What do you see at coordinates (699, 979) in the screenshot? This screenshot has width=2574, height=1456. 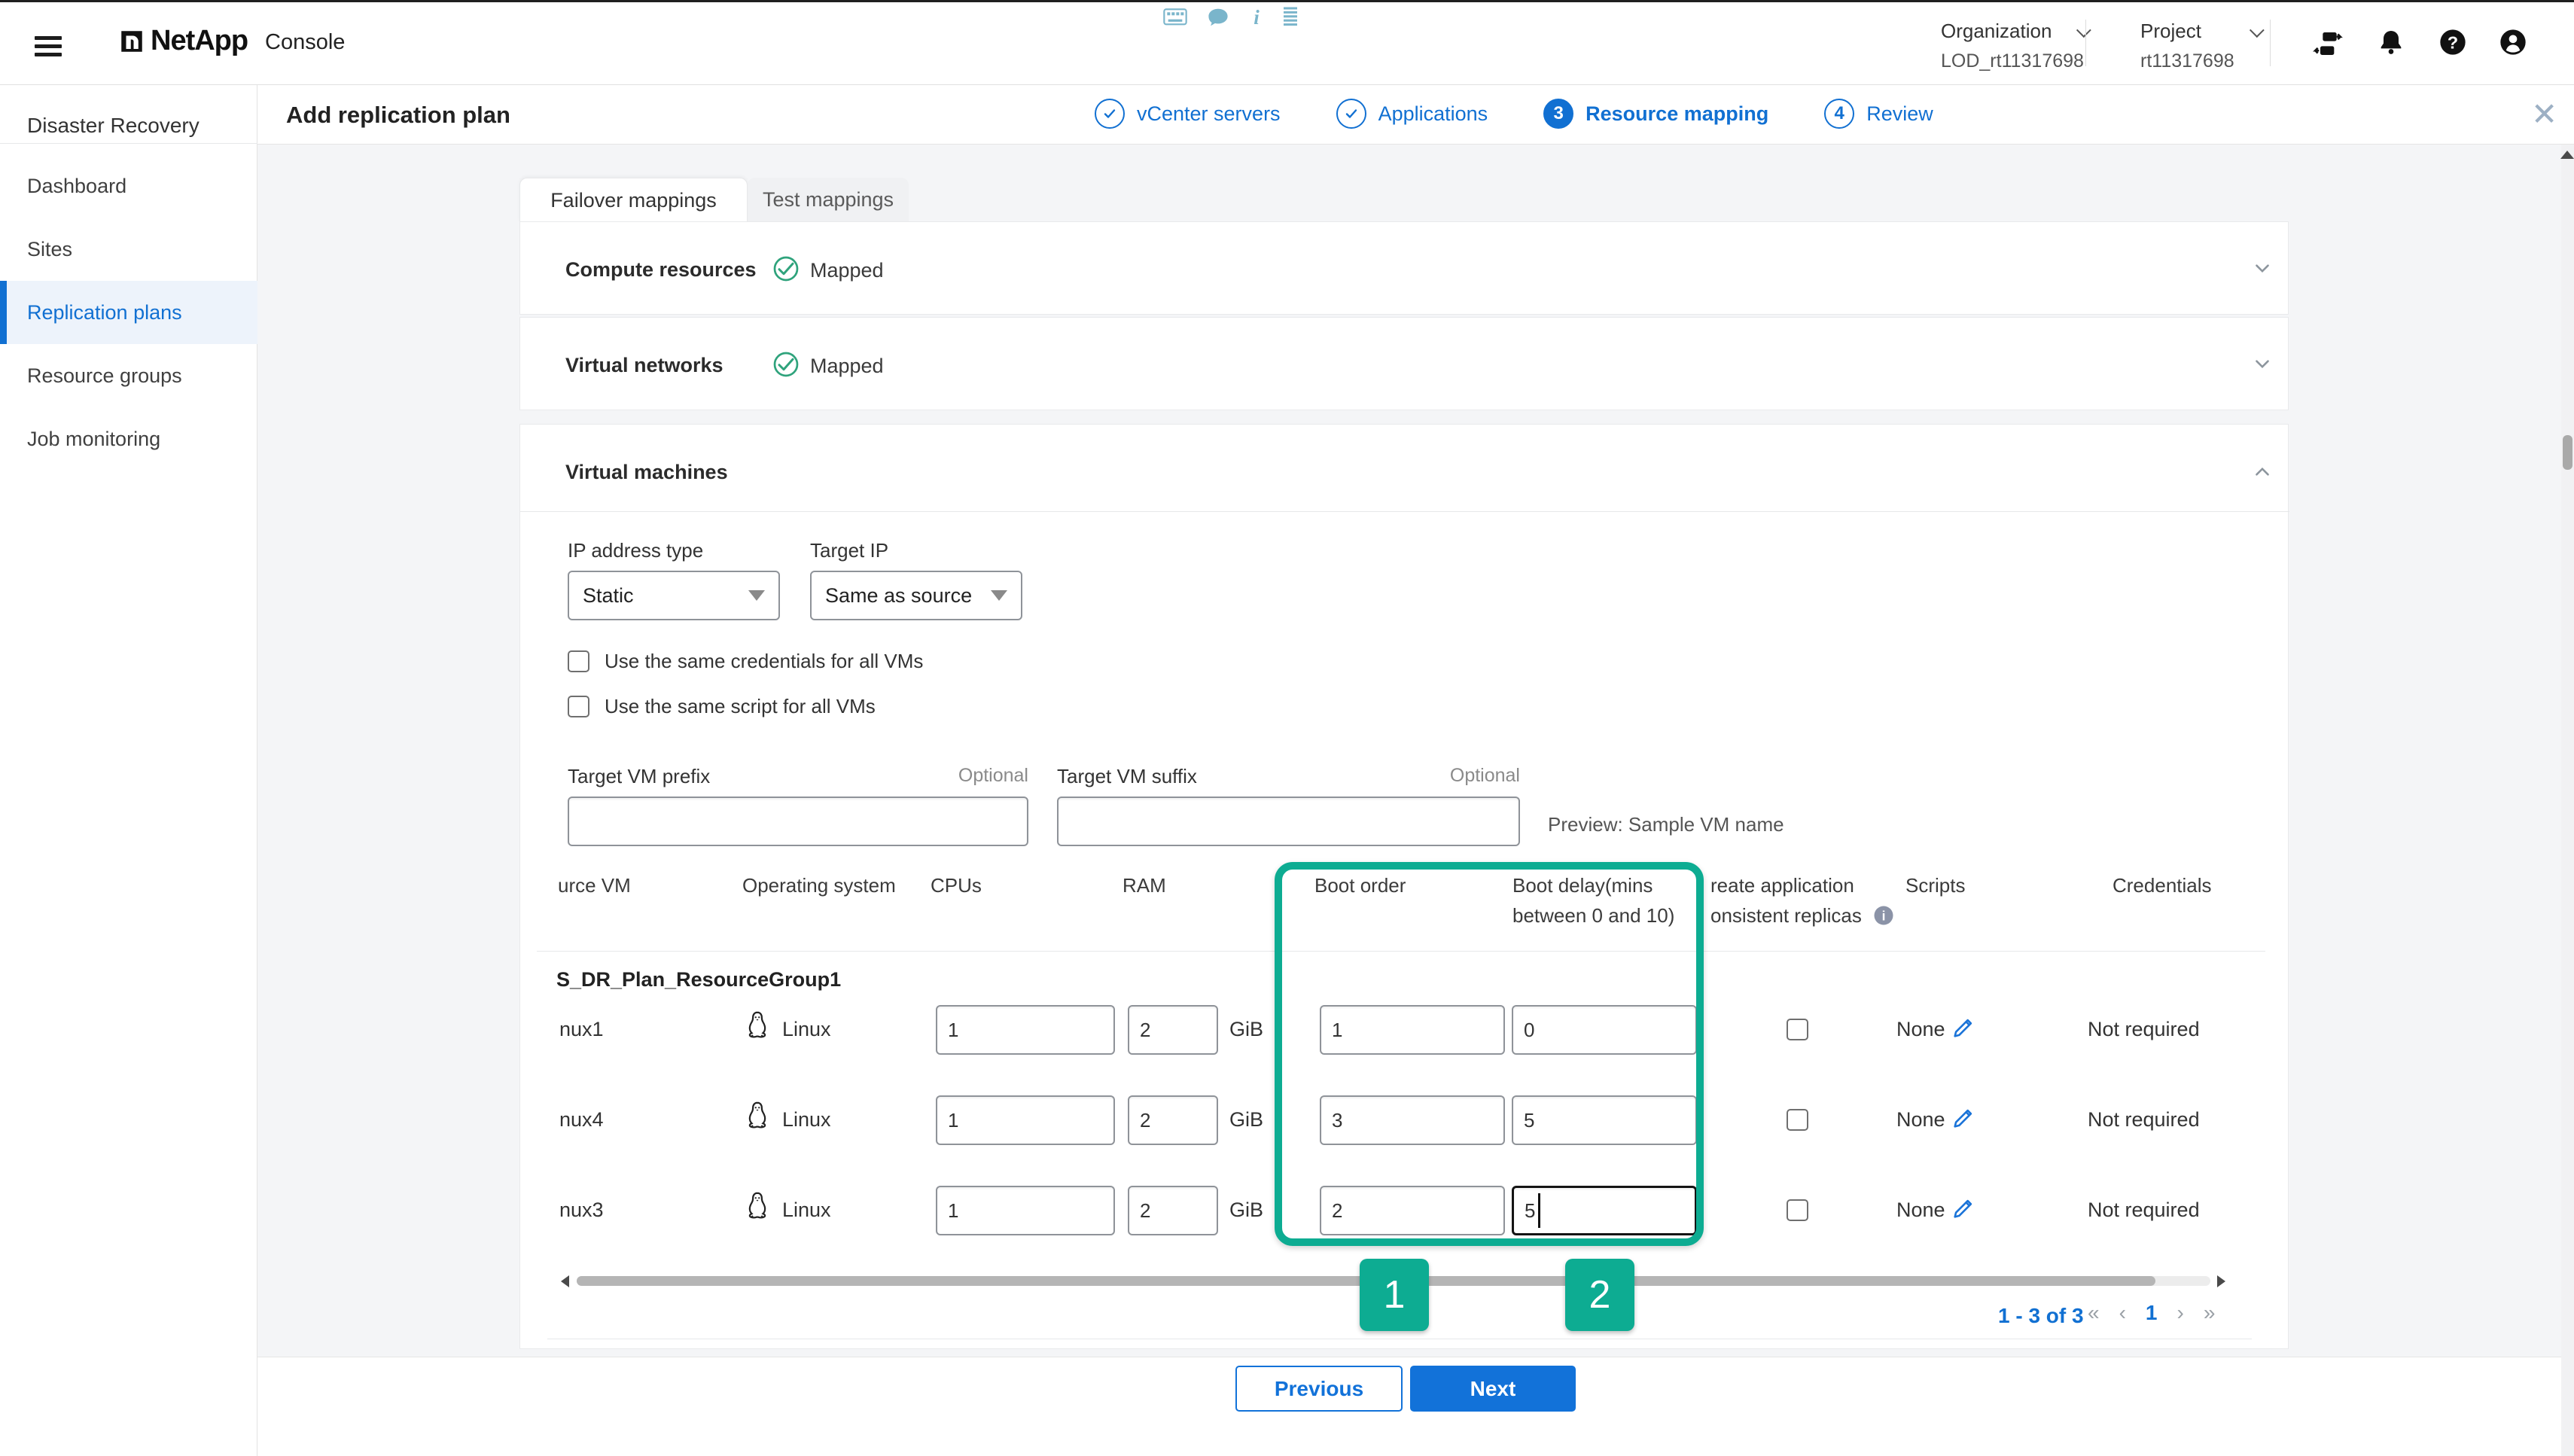 I see `resource-group-label: S_DR_Plan_ResourceGroup1` at bounding box center [699, 979].